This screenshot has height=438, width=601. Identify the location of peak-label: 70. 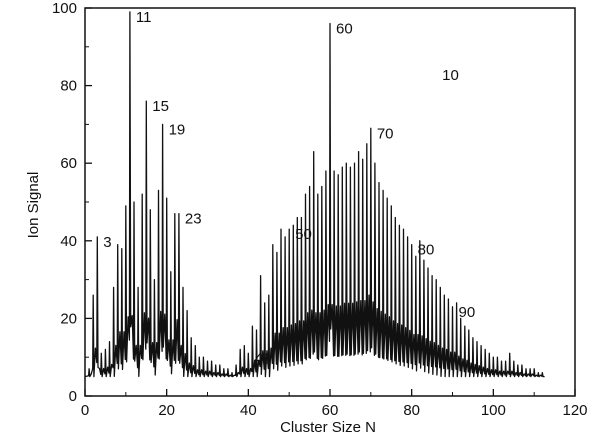
(385, 133).